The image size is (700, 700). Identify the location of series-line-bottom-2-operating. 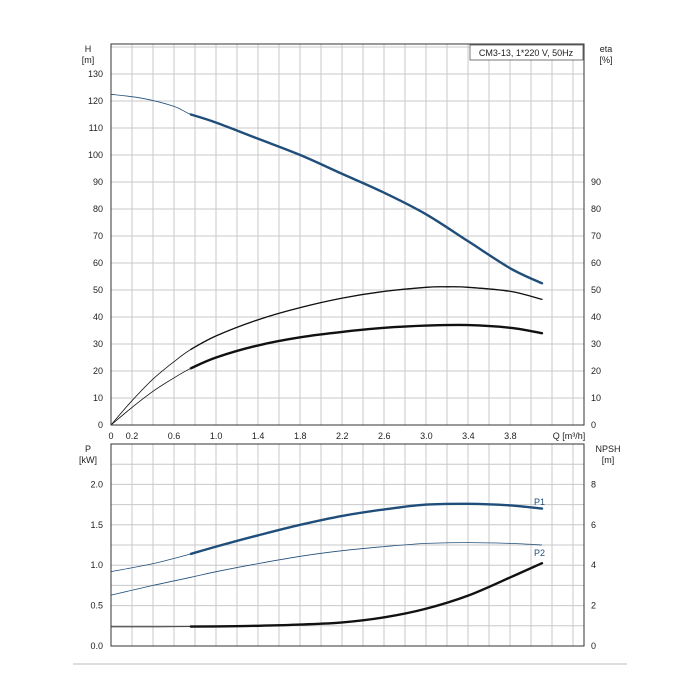
(366, 595).